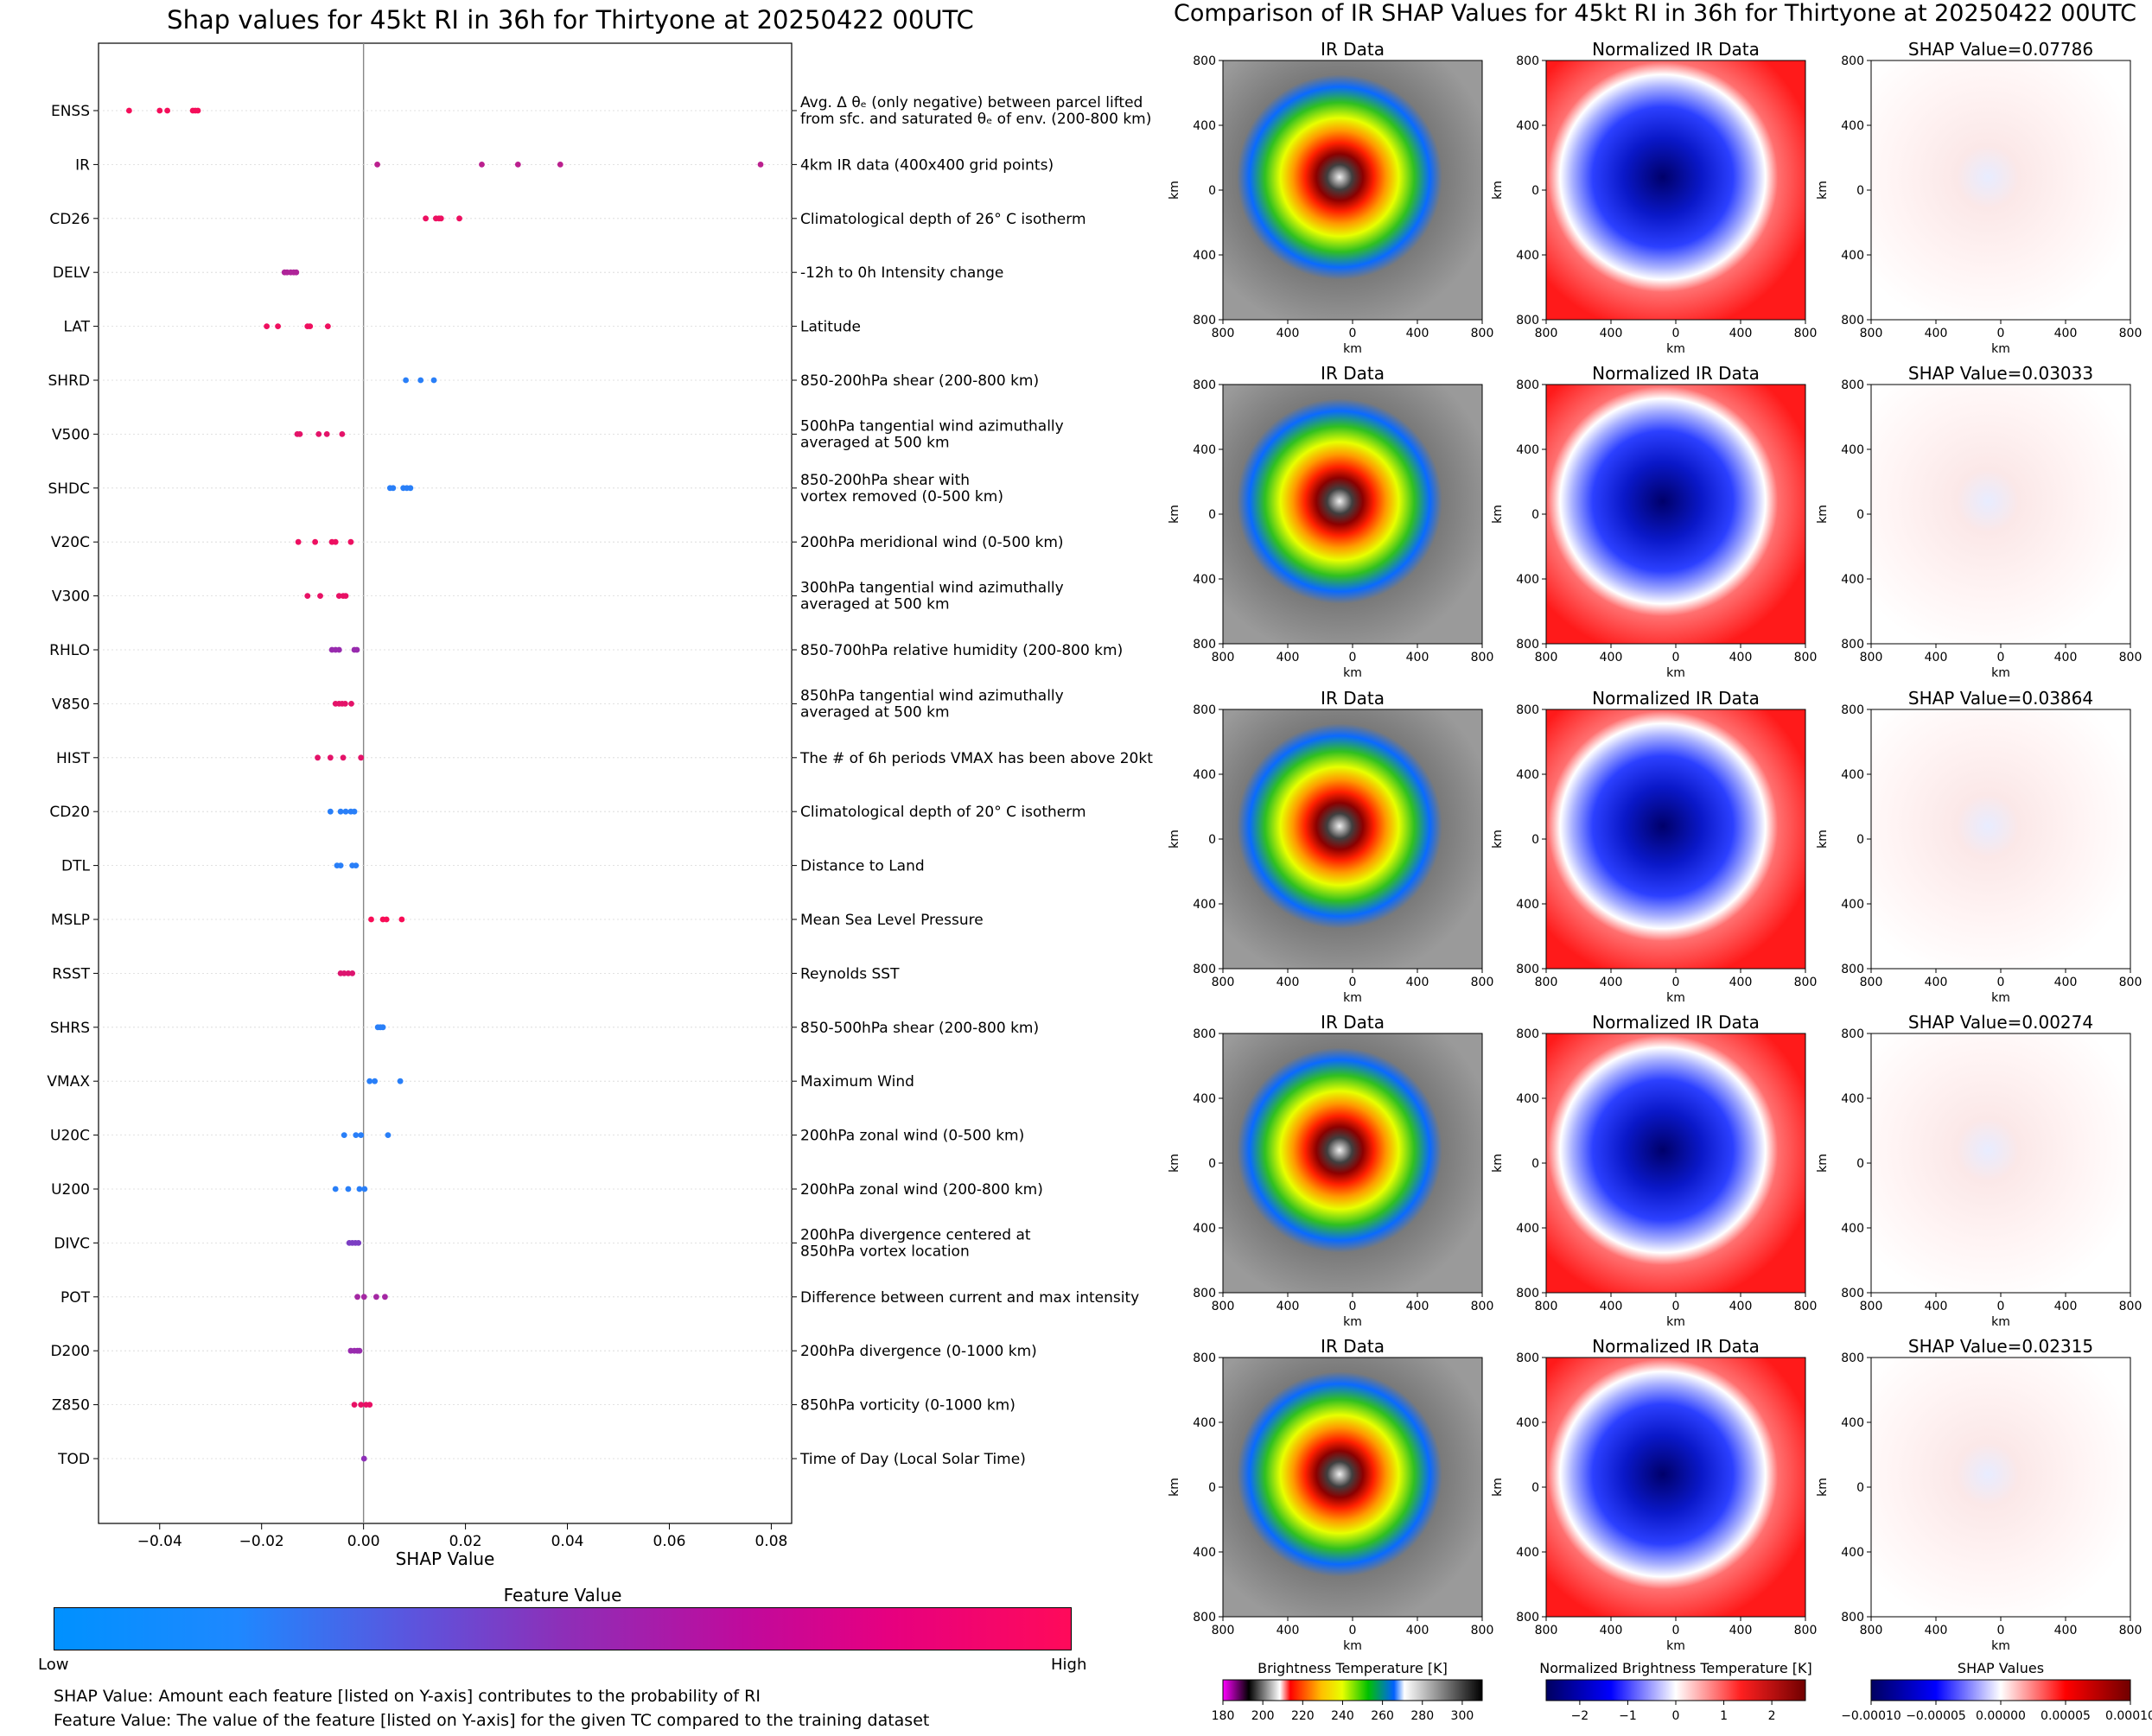  I want to click on shap-point-rhlo, so click(338, 649).